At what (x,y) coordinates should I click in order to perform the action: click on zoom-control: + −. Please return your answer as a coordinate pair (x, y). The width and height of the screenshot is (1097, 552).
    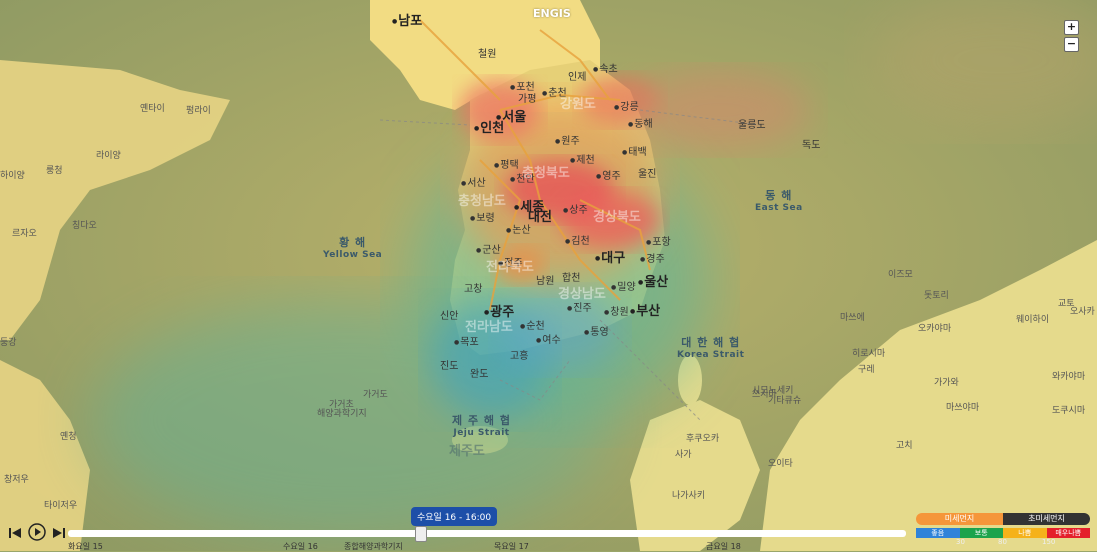
    Looking at the image, I should click on (1071, 37).